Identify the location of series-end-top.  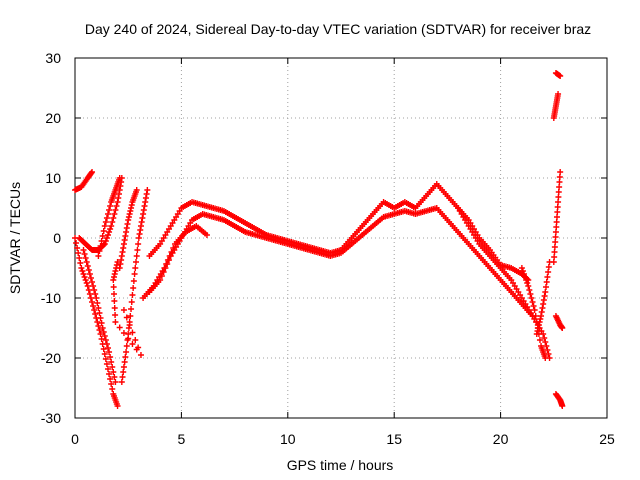
(558, 74).